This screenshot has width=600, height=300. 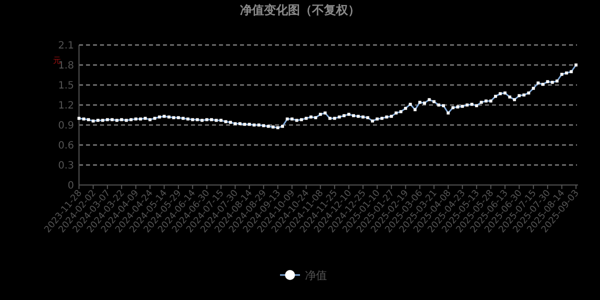 I want to click on y-tick-label: 0.6, so click(x=66, y=146).